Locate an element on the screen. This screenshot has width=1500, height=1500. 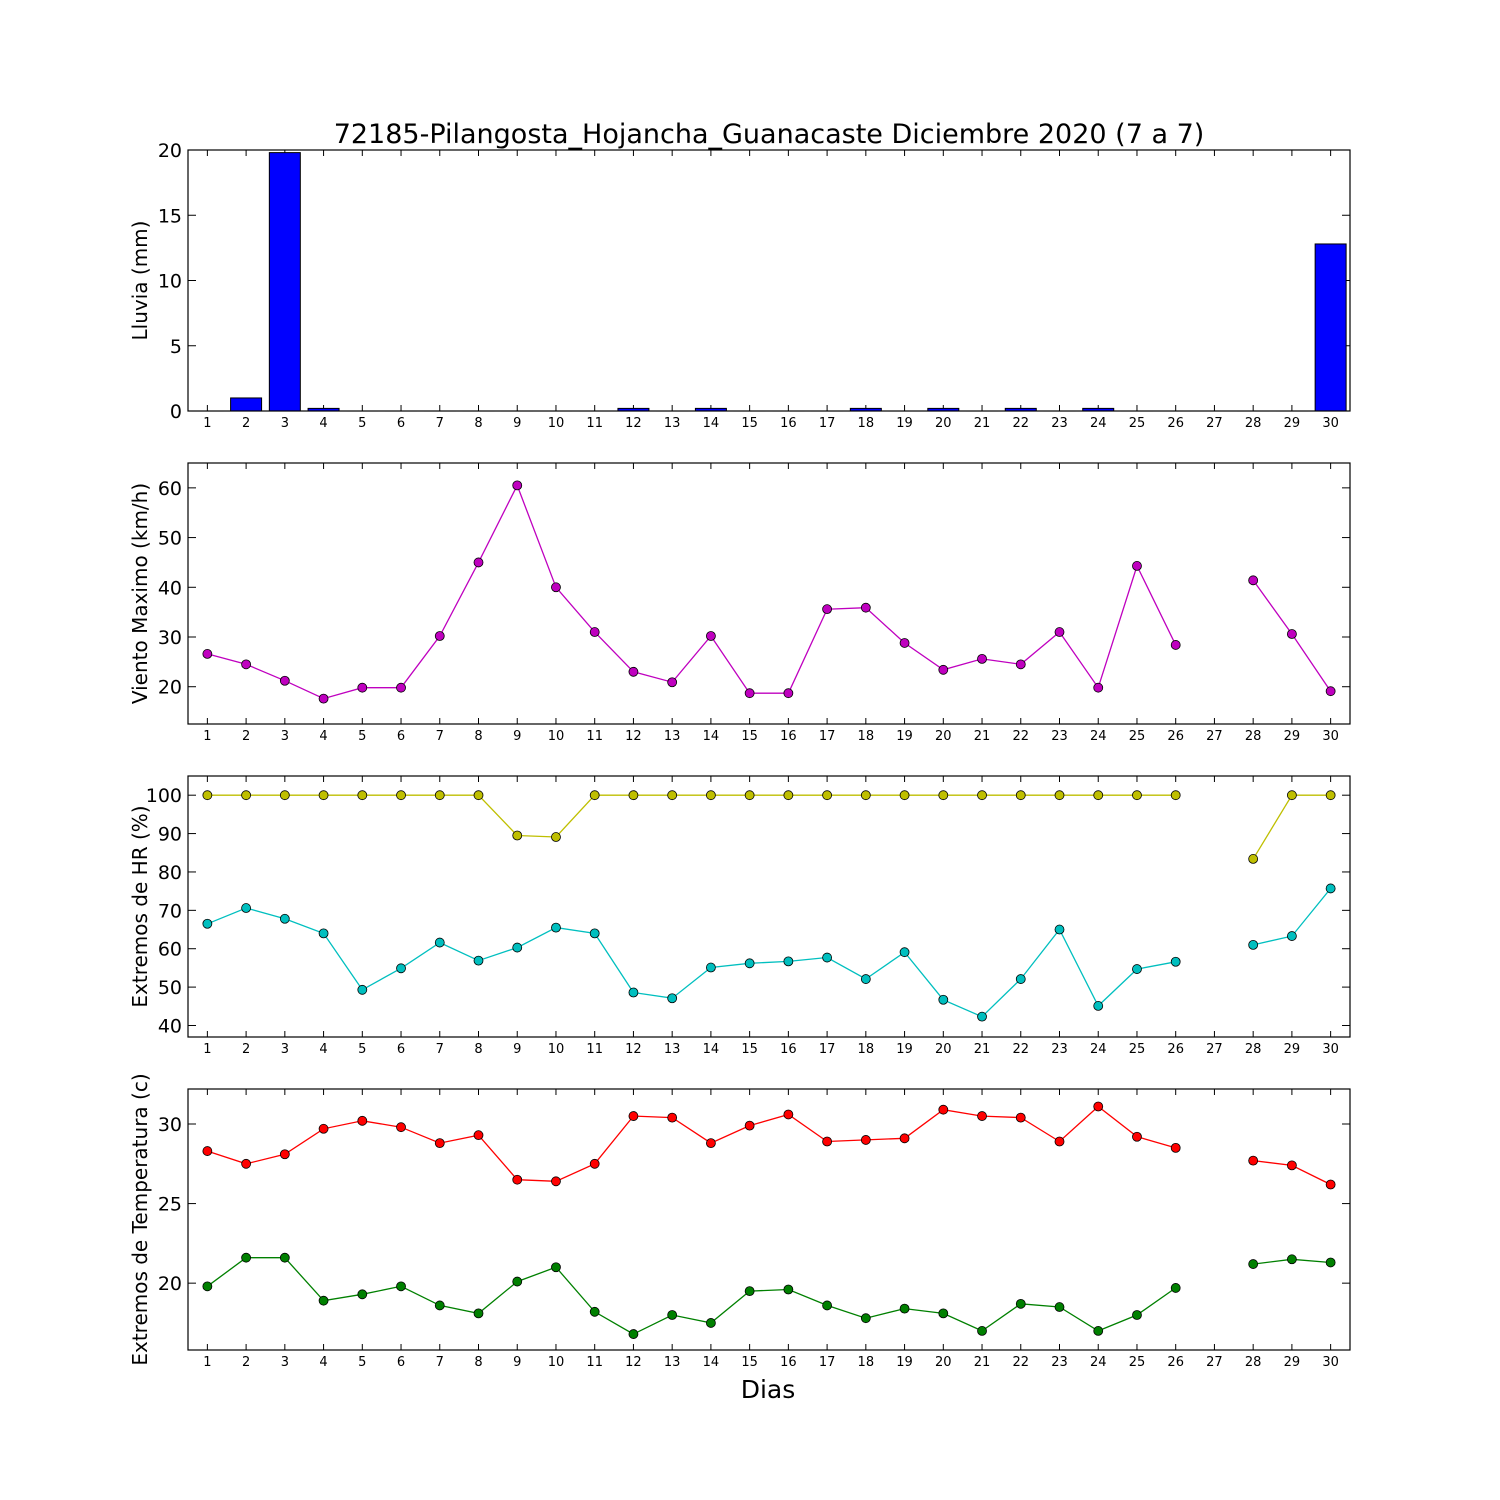
x-tick-label: 3 is located at coordinates (285, 423).